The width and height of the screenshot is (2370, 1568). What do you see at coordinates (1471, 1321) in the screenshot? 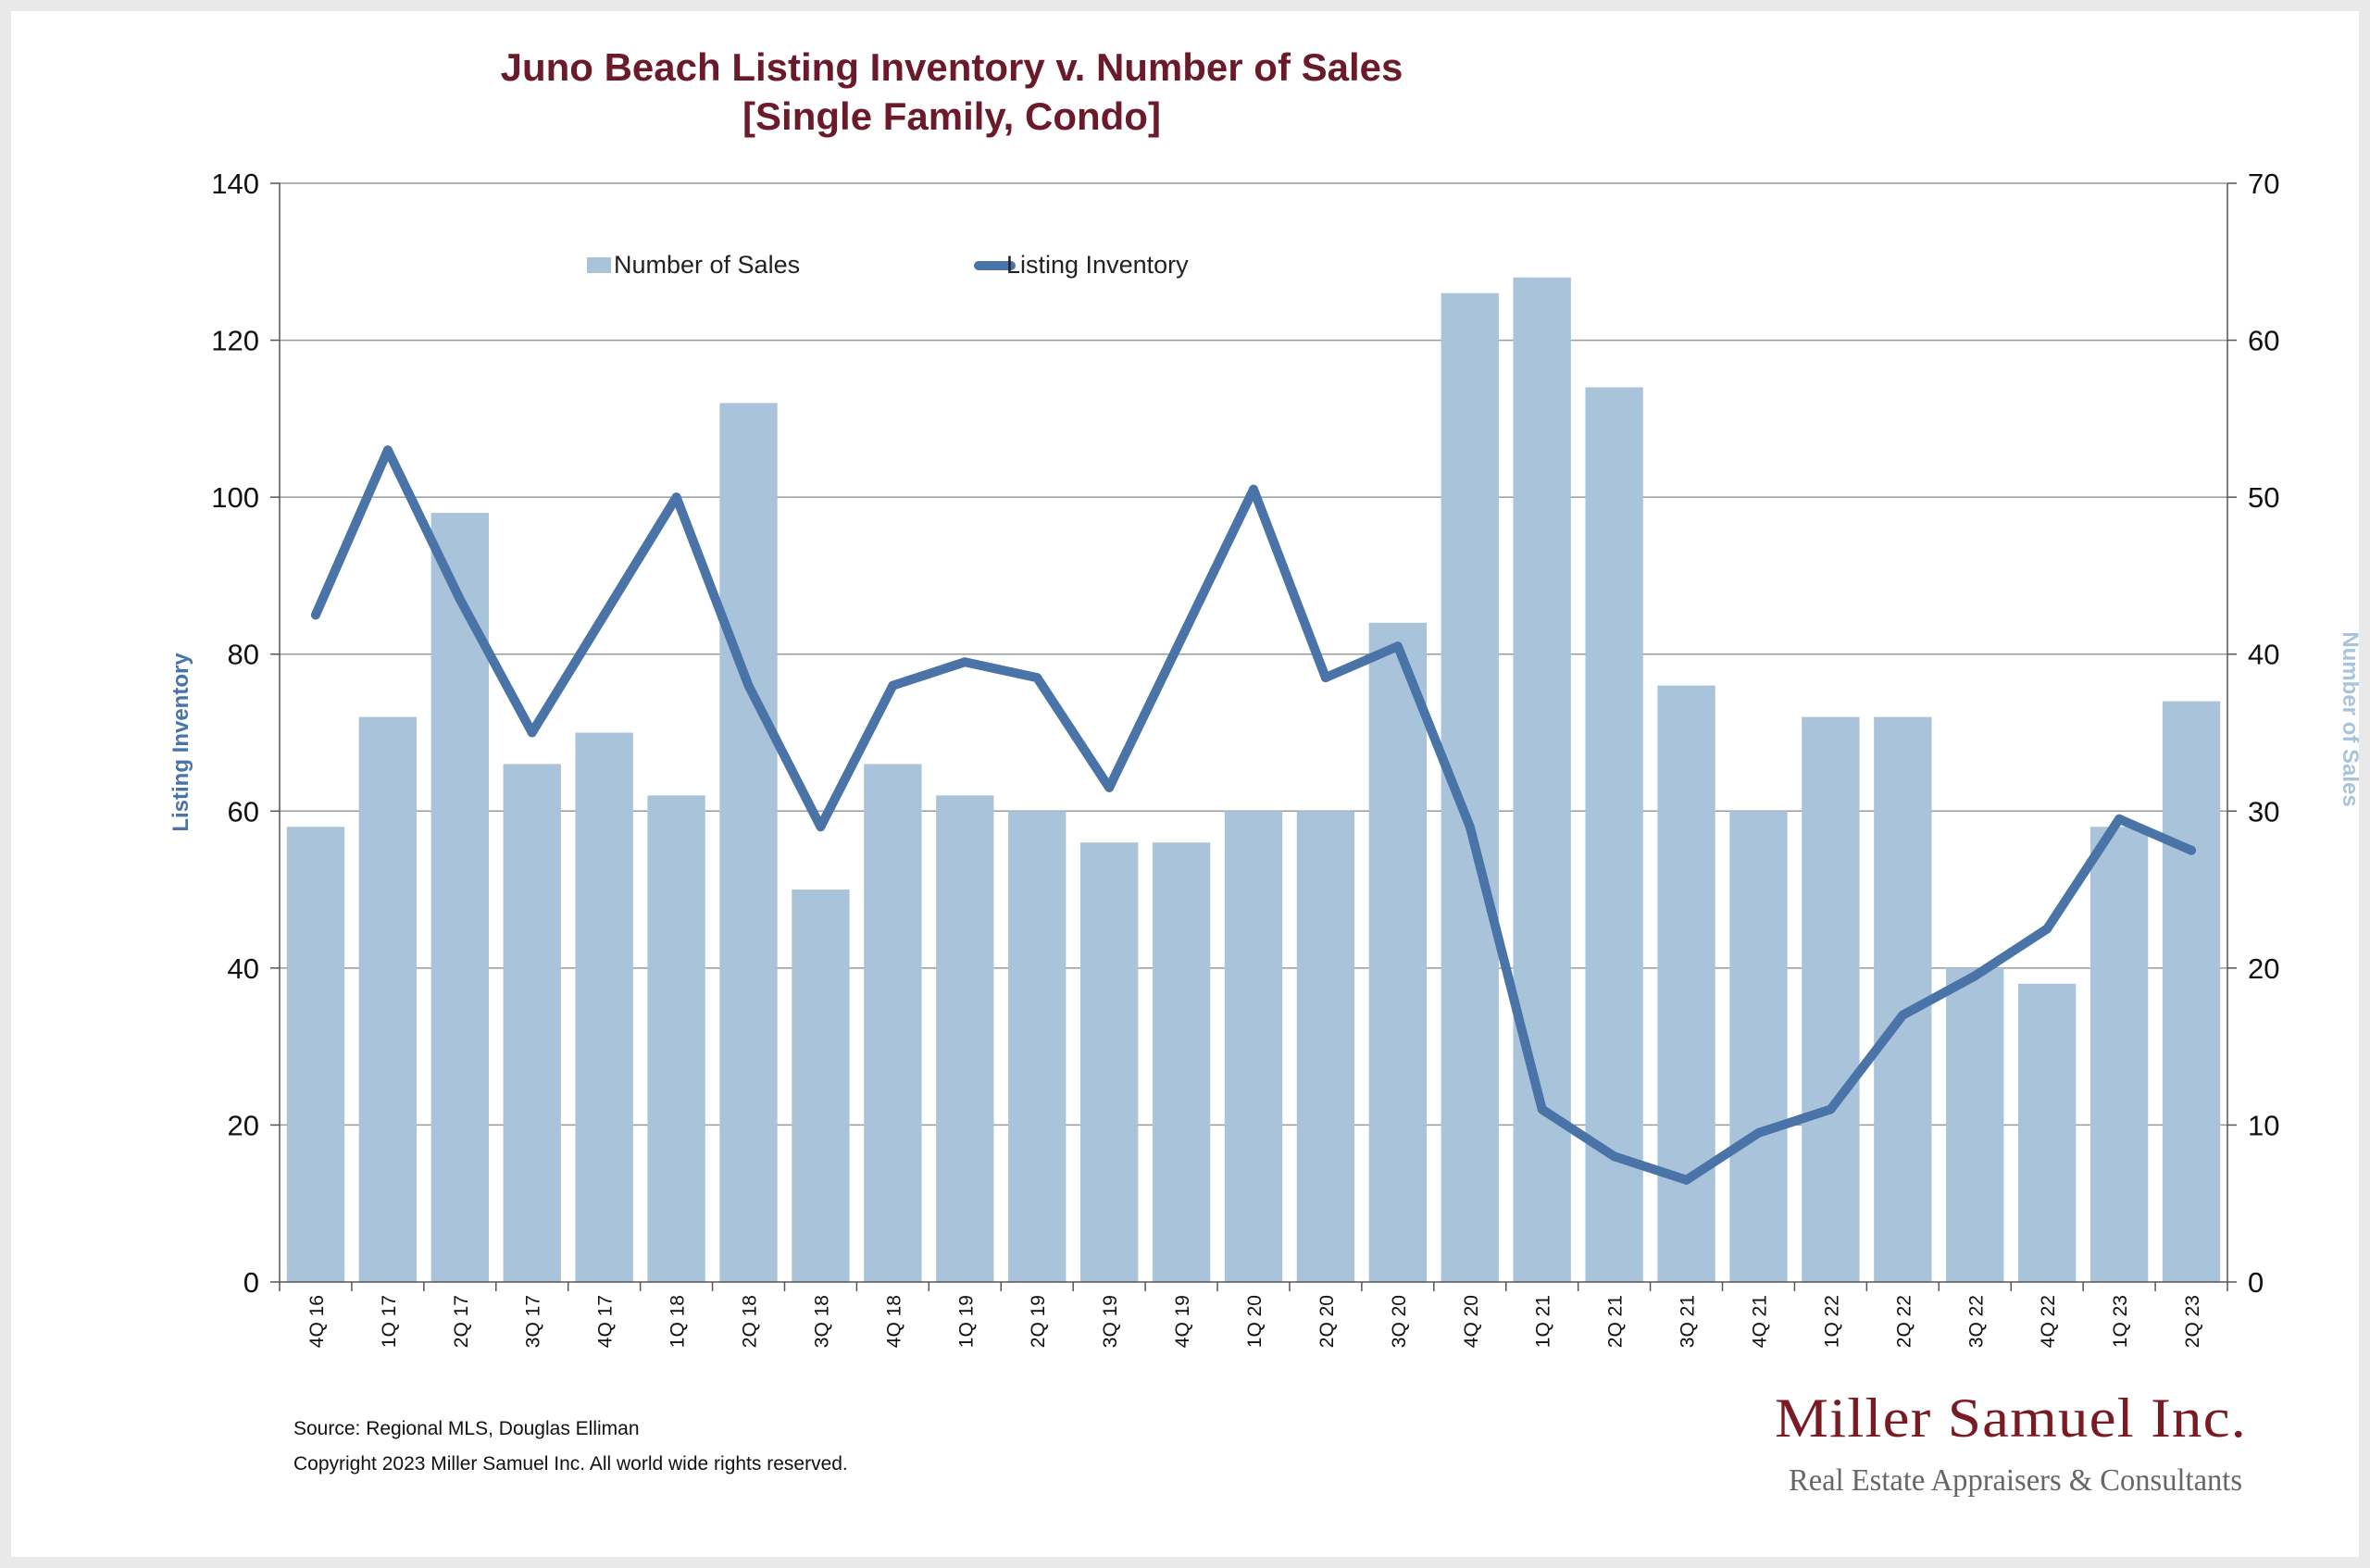
I see `x-tick-label: 4Q 20` at bounding box center [1471, 1321].